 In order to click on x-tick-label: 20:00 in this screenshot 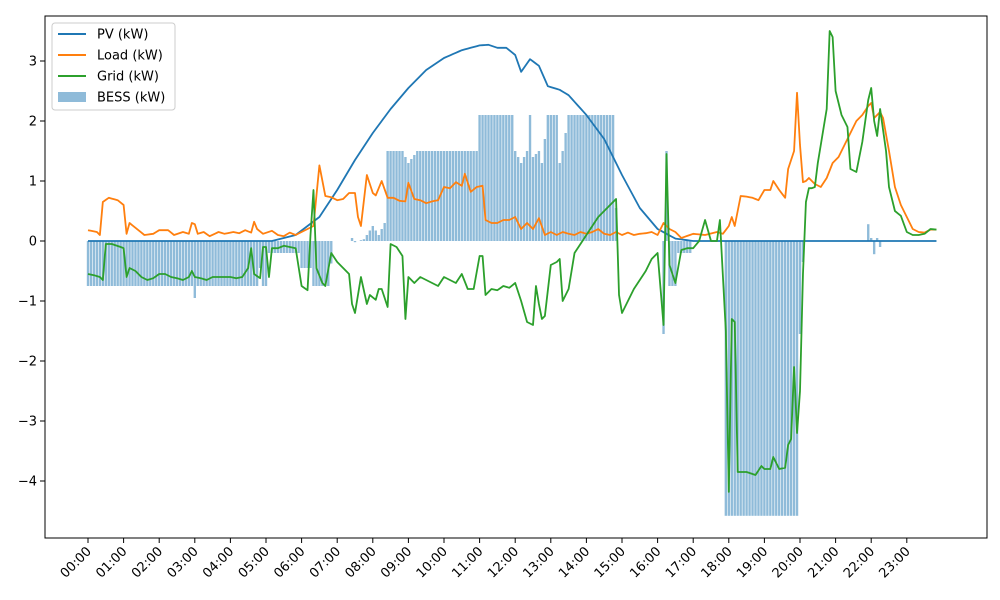, I will do `click(788, 562)`.